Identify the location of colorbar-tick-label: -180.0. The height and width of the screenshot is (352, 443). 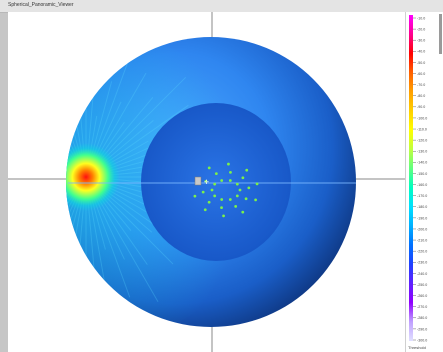
(422, 207).